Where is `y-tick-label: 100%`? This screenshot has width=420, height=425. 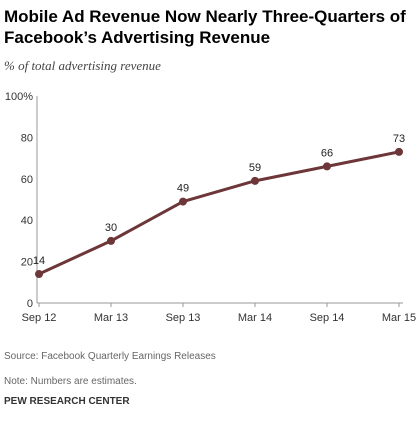
y-tick-label: 100% is located at coordinates (19, 97).